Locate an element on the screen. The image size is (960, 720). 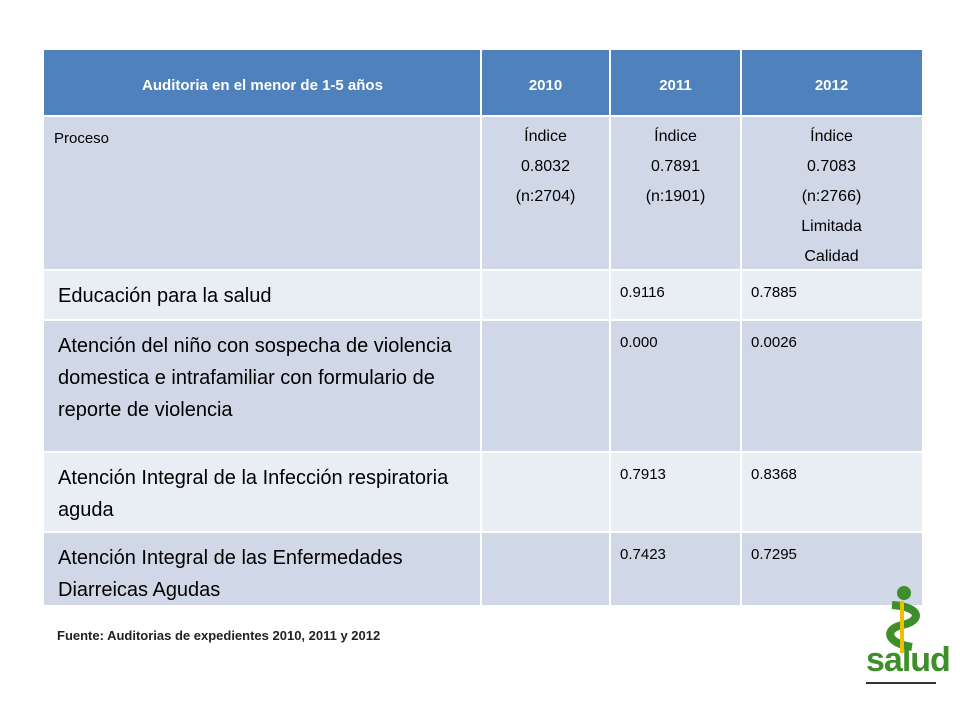
logo-rule is located at coordinates (901, 683).